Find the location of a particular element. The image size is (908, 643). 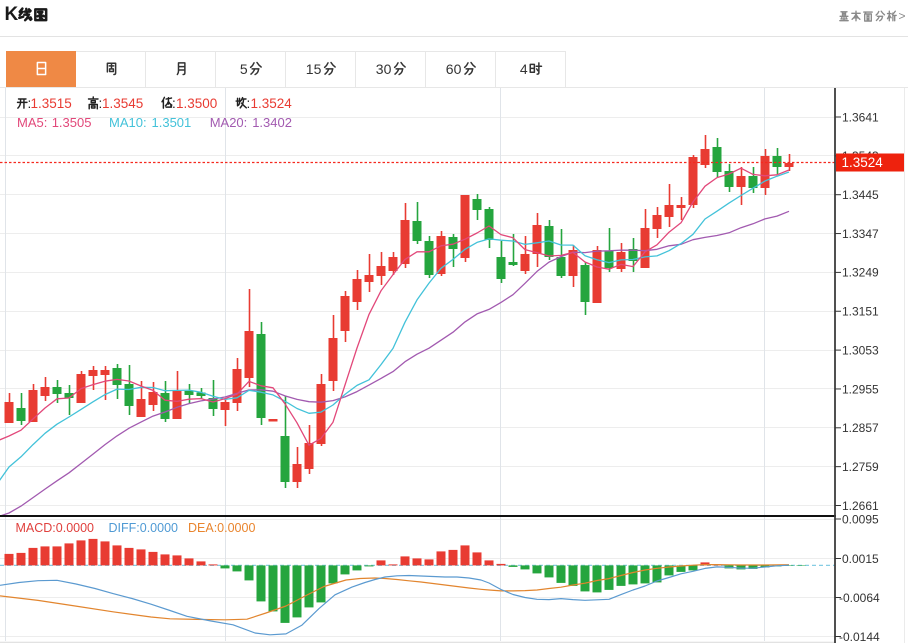

svg-text: 1.3445 is located at coordinates (860, 195).